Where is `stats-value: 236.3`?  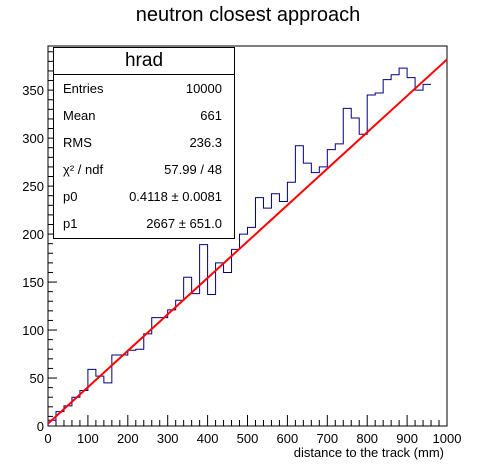
stats-value: 236.3 is located at coordinates (205, 142).